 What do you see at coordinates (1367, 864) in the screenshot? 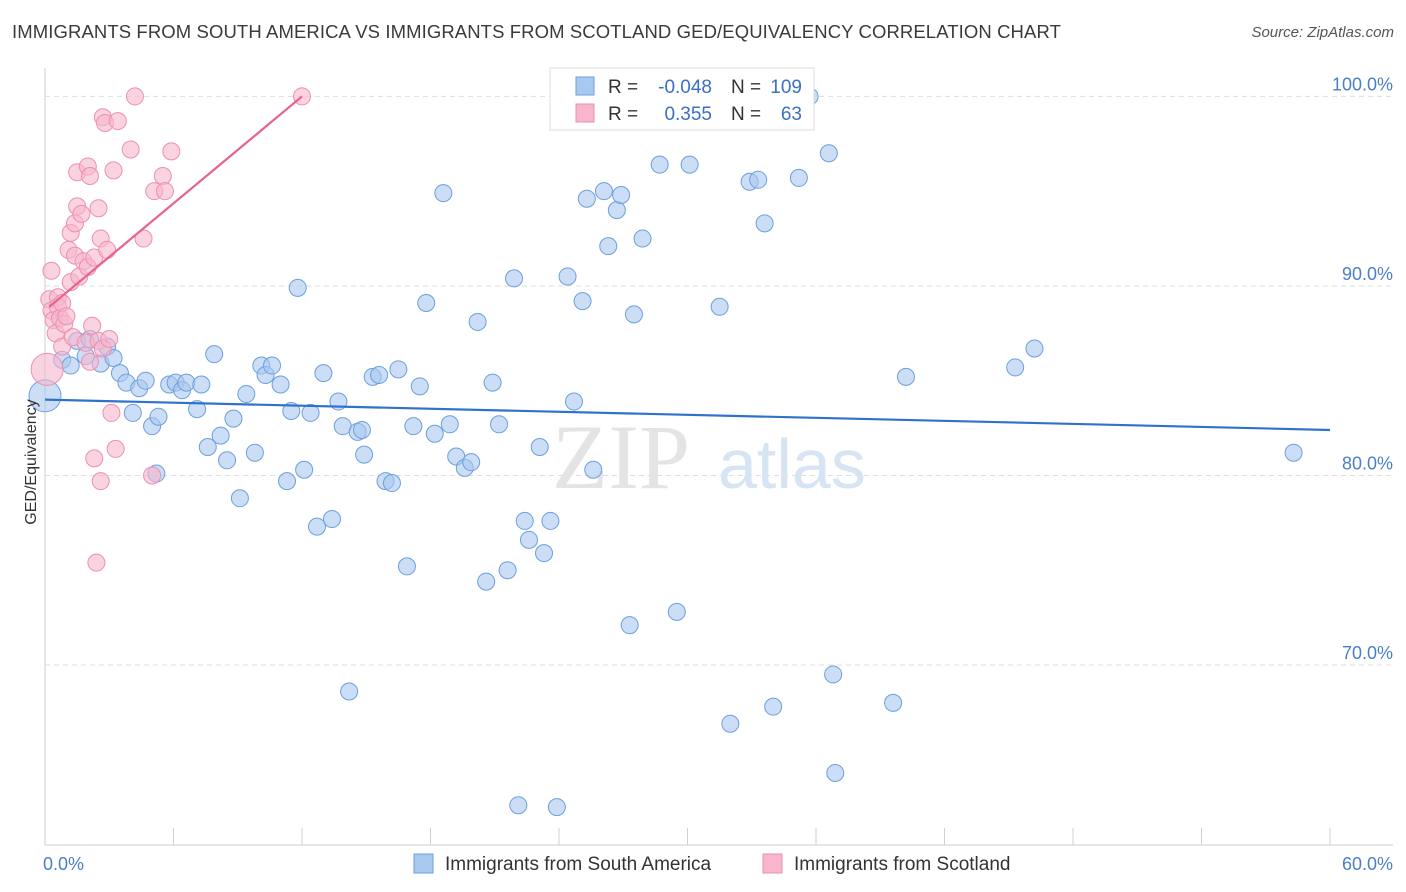
I see `x-tick-label: 60.0%` at bounding box center [1367, 864].